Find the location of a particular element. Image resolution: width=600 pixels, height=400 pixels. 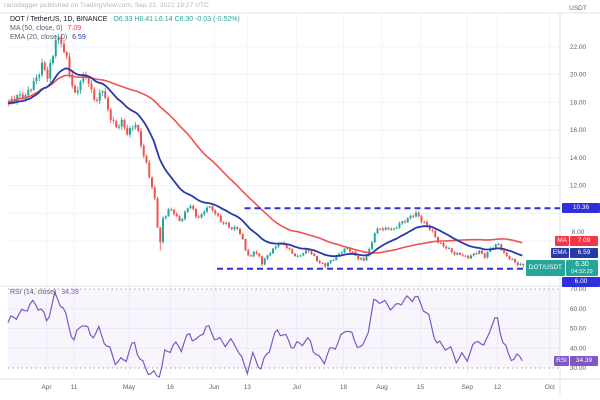

ema-badge-label: EMA is located at coordinates (559, 253).